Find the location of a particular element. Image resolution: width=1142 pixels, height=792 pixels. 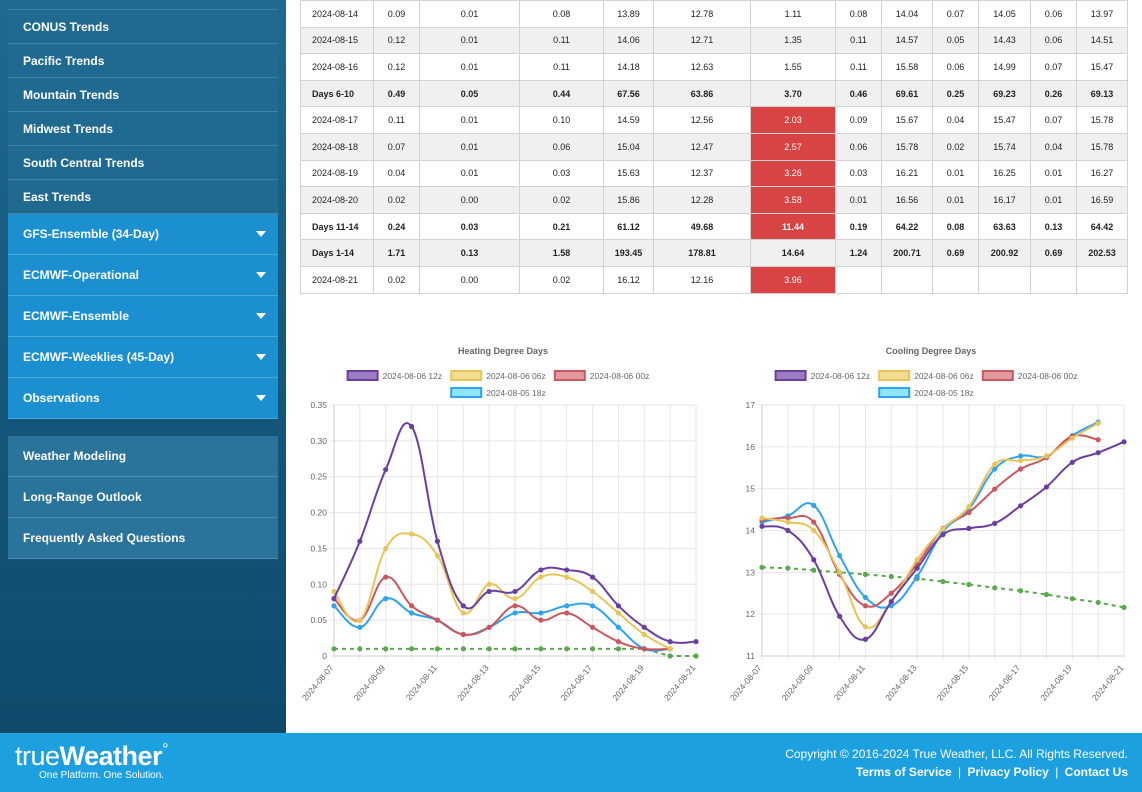

menu-gfs-ensemble: GFS-Ensemble (34-Day) is located at coordinates (143, 234).